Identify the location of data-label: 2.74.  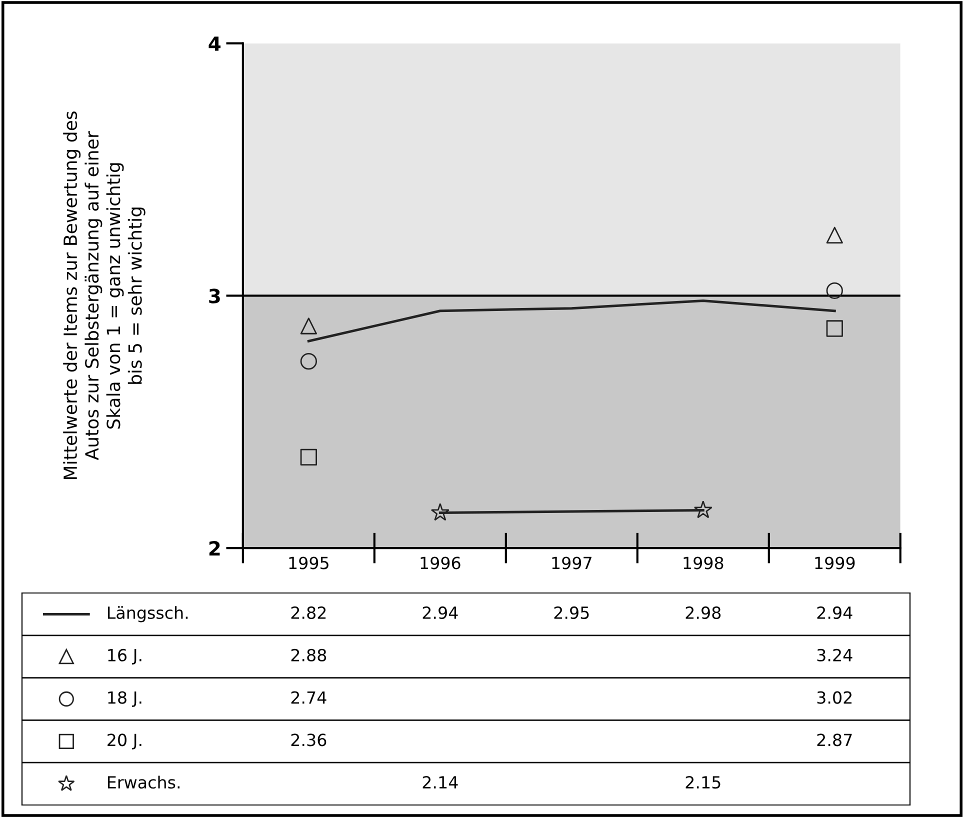
(308, 697).